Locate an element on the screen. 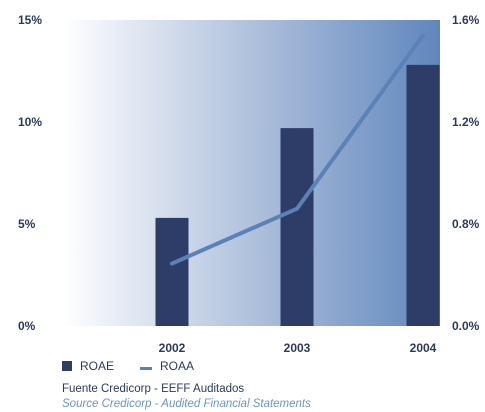  y-left-tick-label: 0% is located at coordinates (27, 326).